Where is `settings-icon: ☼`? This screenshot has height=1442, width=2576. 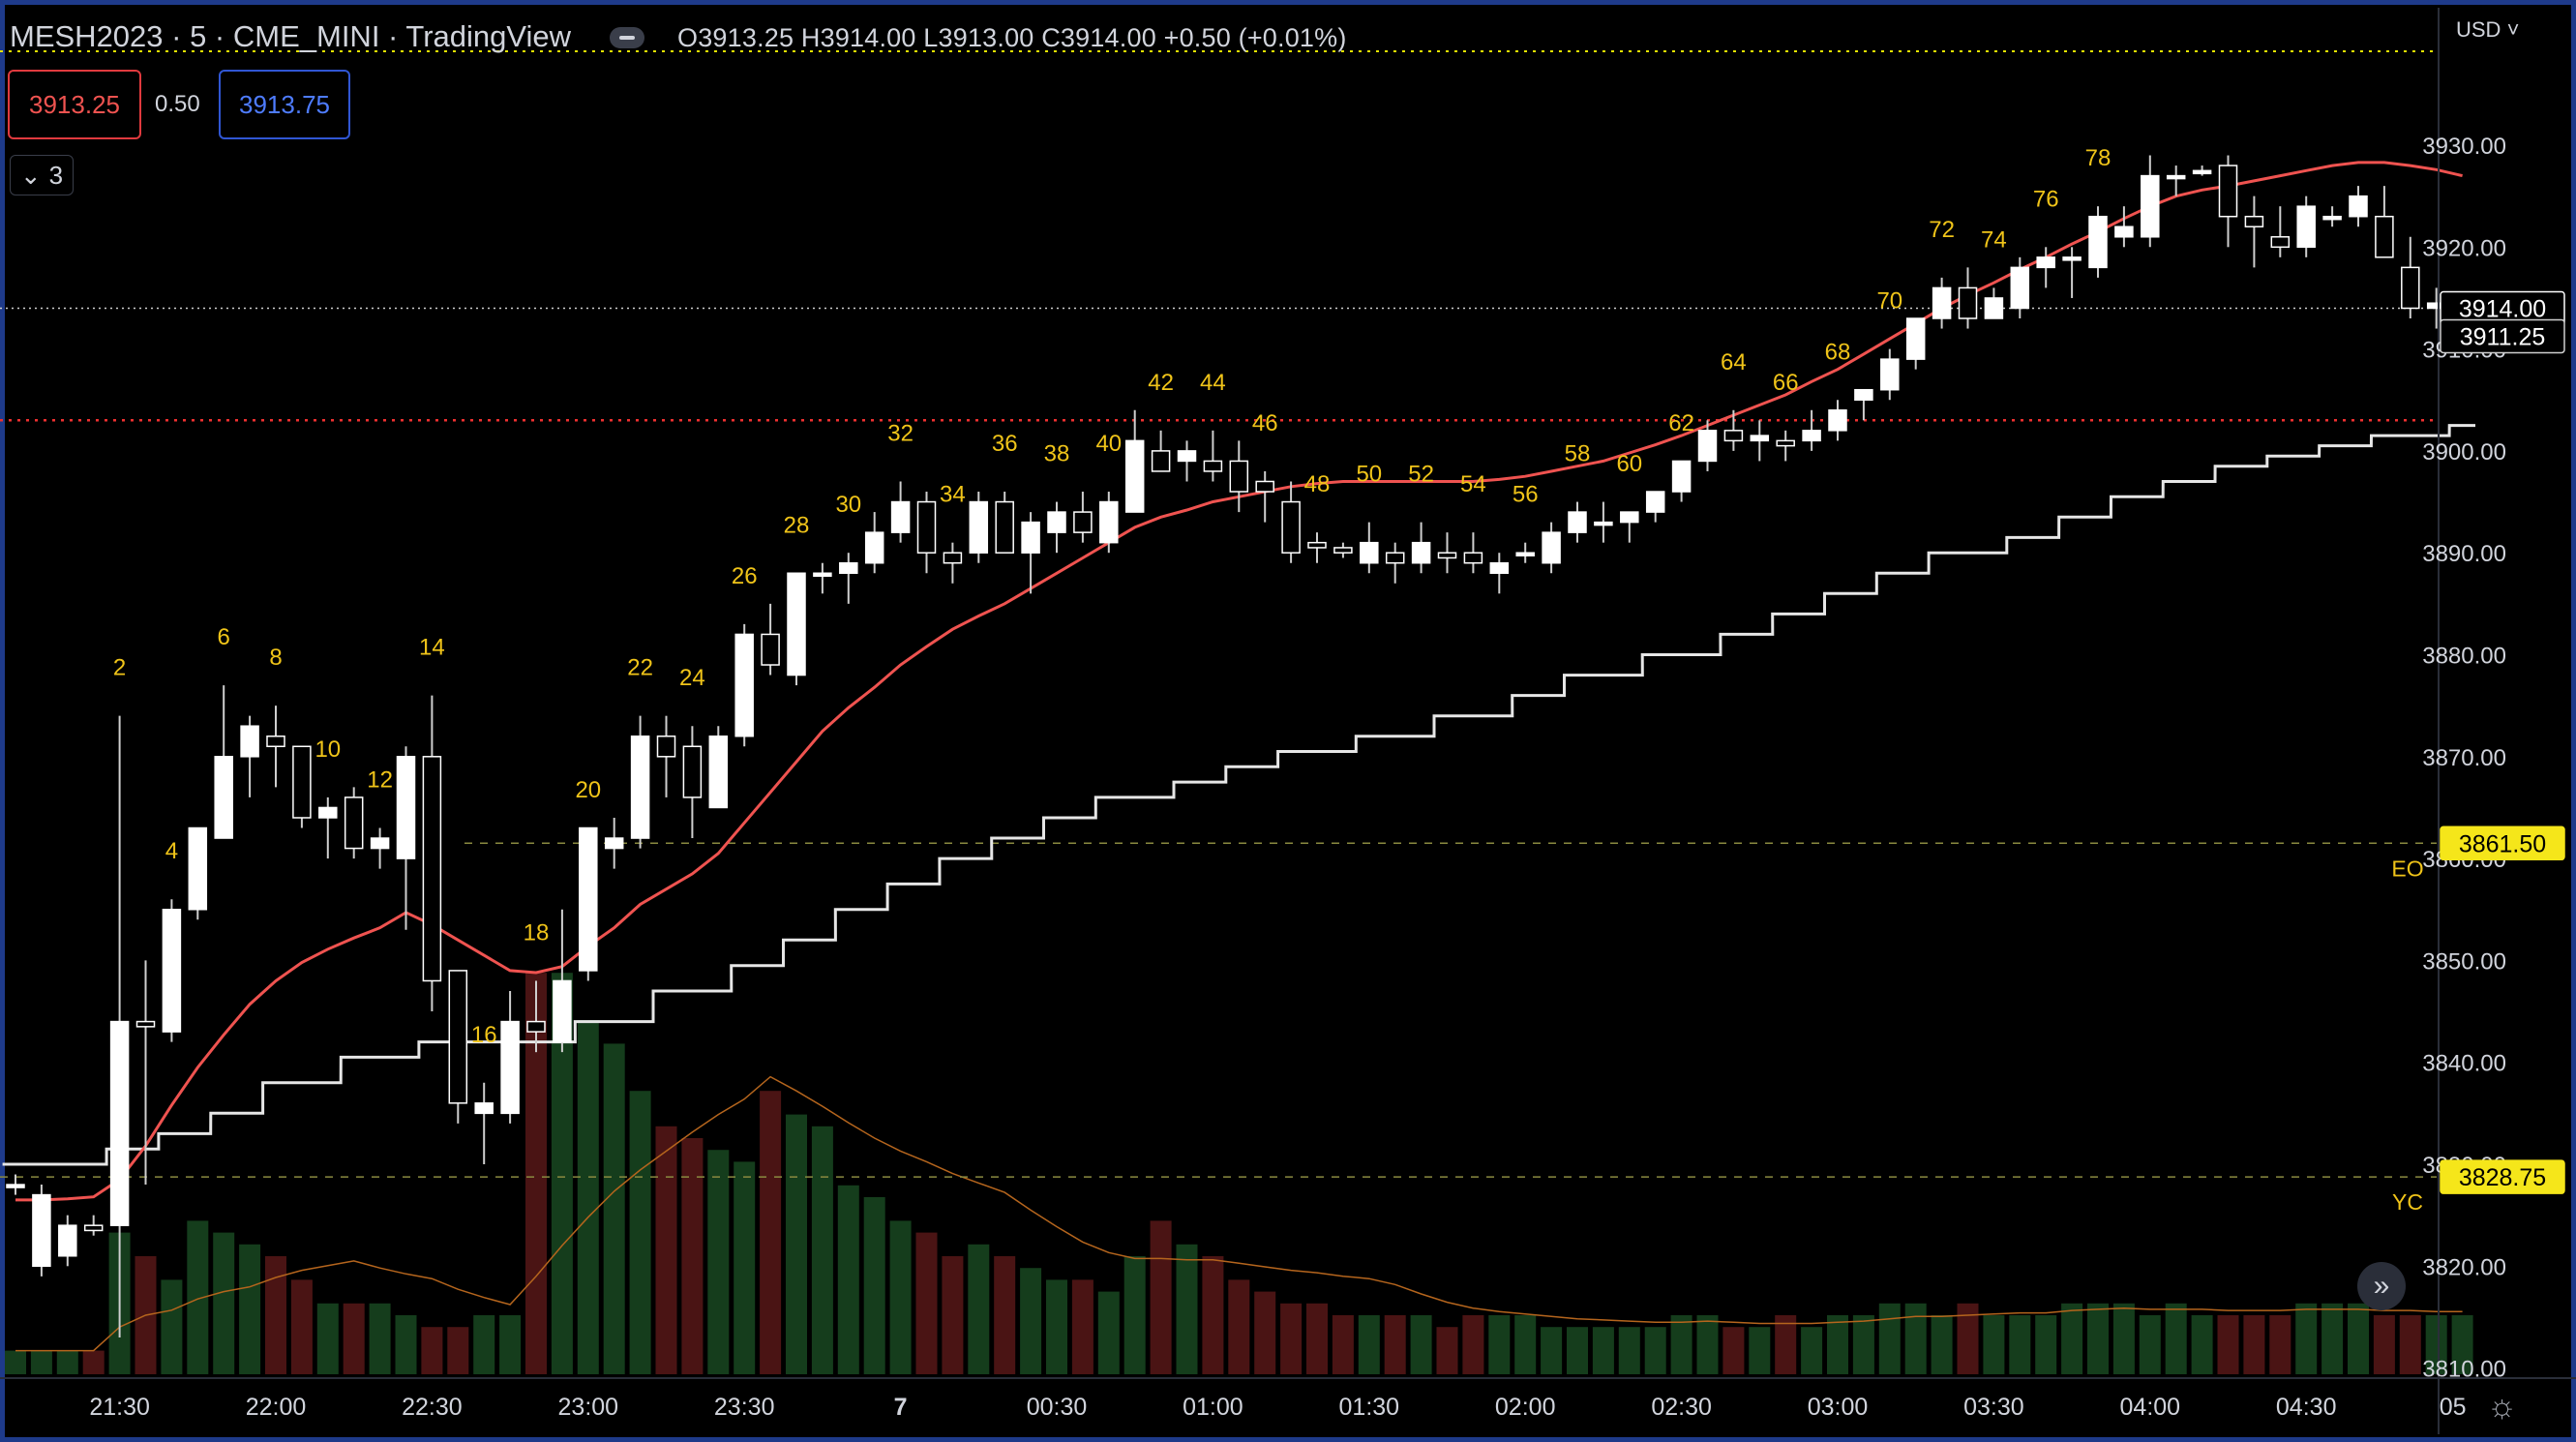
settings-icon: ☼ is located at coordinates (2502, 1406).